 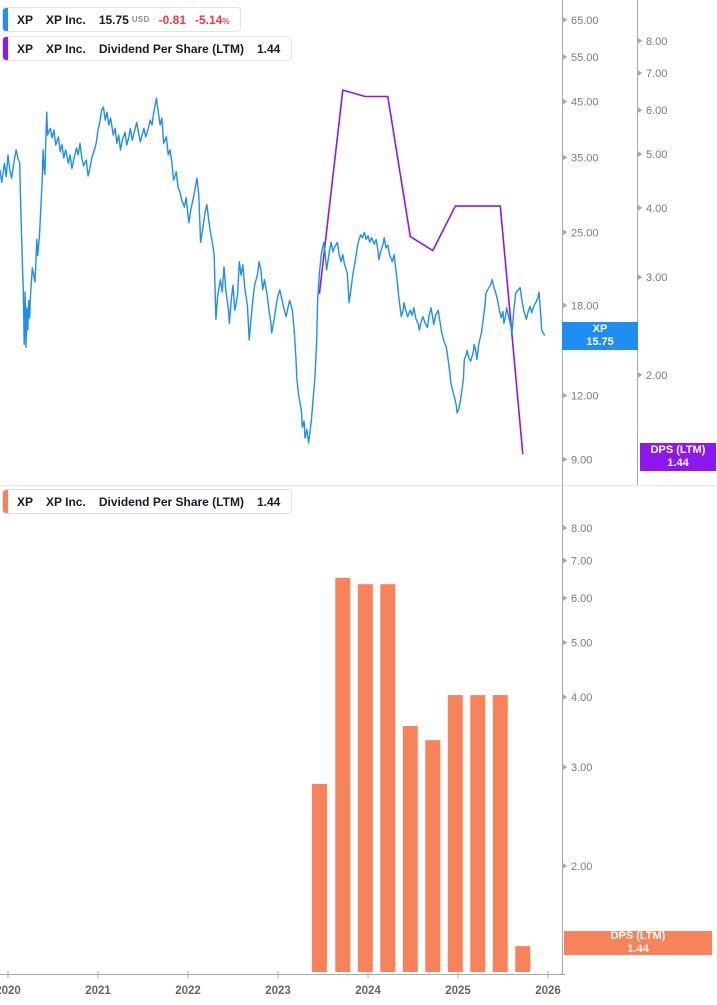 What do you see at coordinates (581, 529) in the screenshot?
I see `dps-bottom-tick-label: 8.00` at bounding box center [581, 529].